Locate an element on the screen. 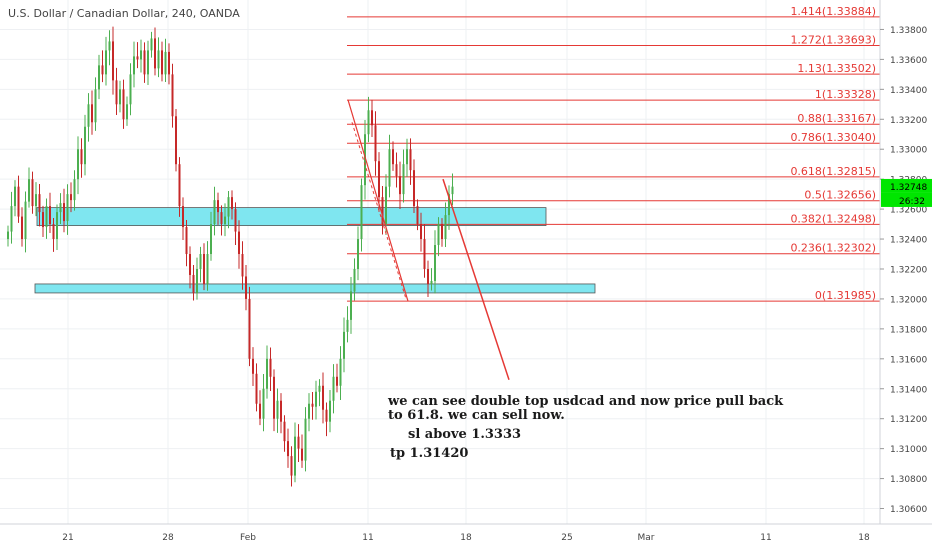  price-tick-label: 1.33400 is located at coordinates (908, 91).